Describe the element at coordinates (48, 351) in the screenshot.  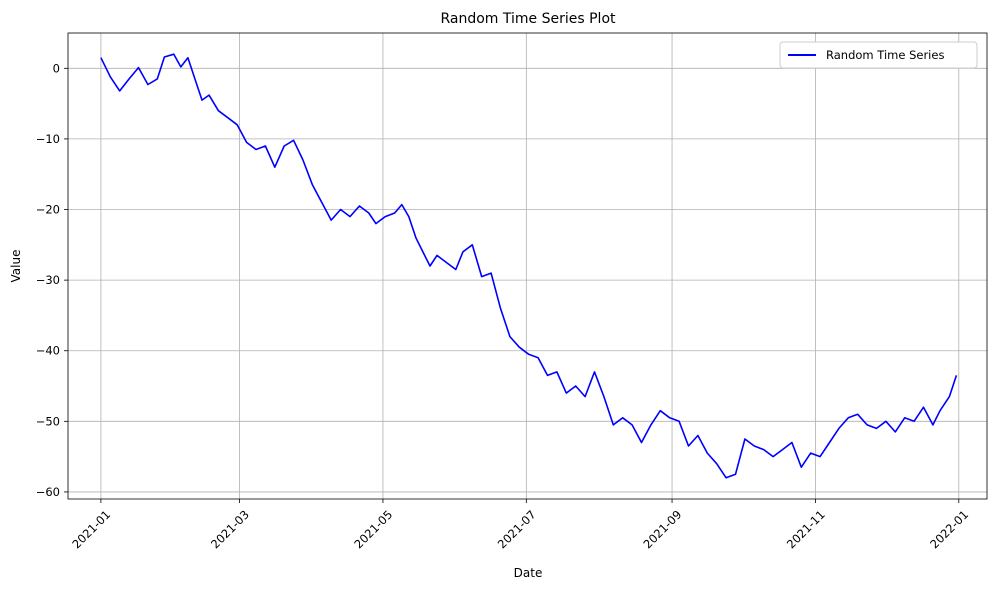
I see `y-tick-label: −40` at that location.